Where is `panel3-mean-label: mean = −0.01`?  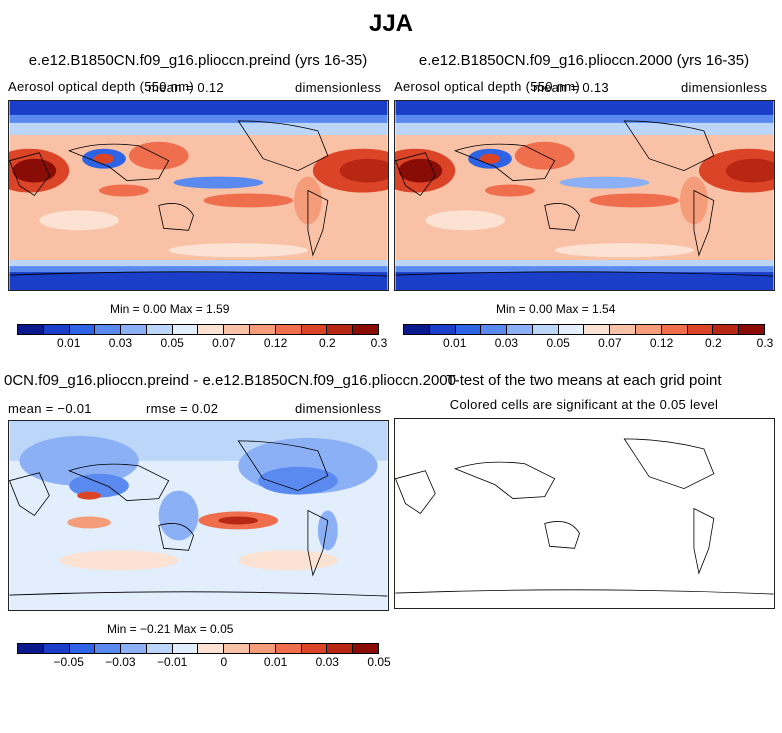
panel3-mean-label: mean = −0.01 is located at coordinates (50, 408).